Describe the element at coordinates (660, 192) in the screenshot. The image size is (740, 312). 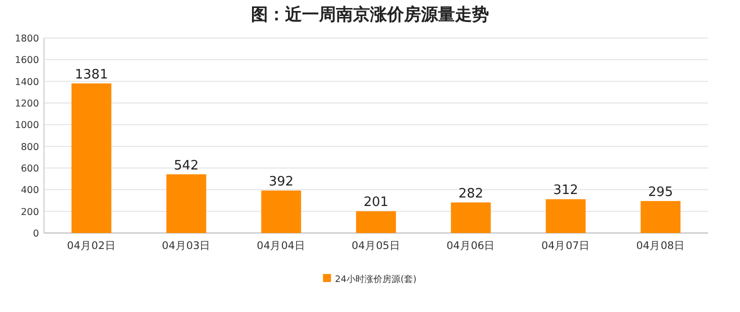
I see `data-label: 295` at that location.